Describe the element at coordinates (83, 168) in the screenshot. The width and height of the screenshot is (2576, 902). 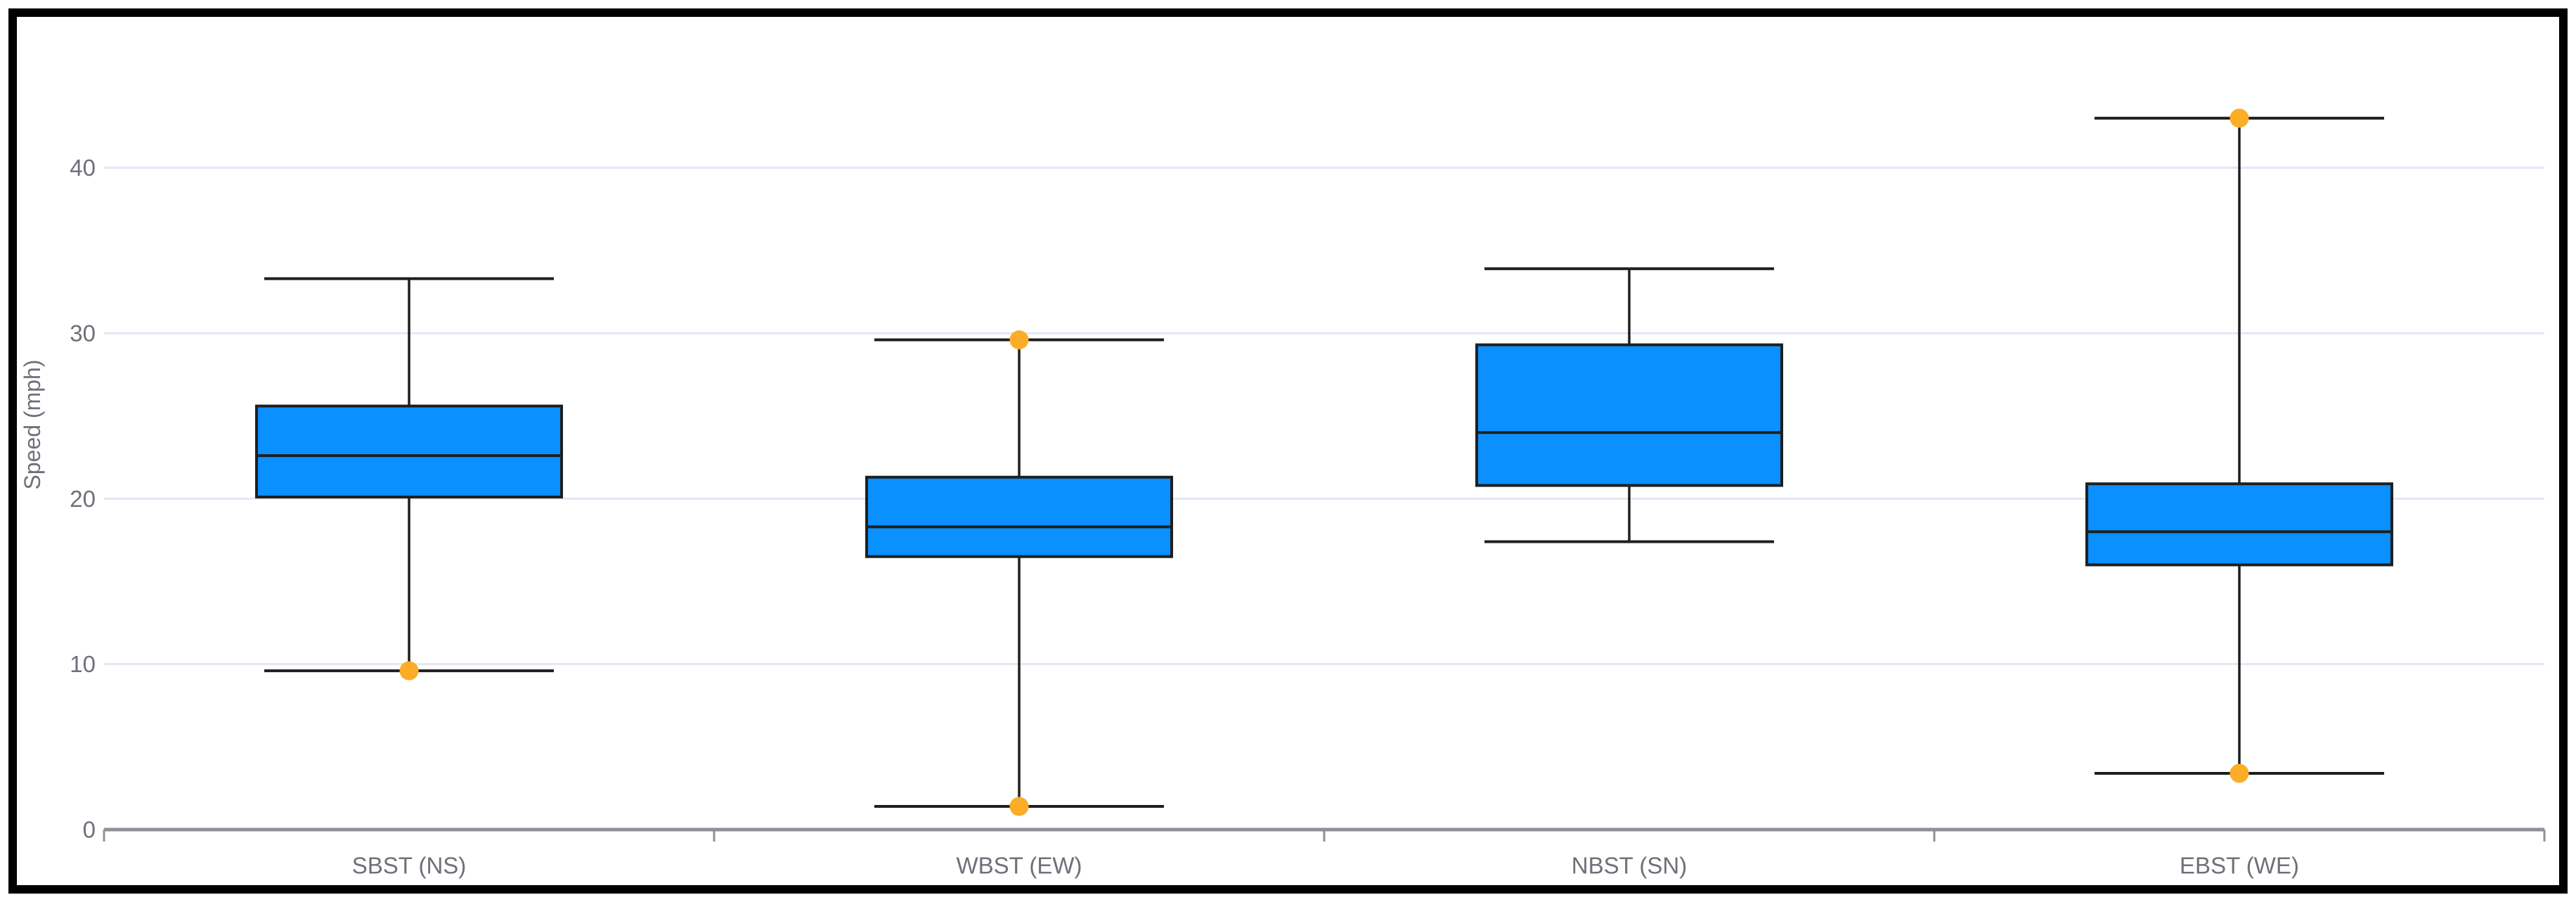
I see `y-tick-label-40: 40` at that location.